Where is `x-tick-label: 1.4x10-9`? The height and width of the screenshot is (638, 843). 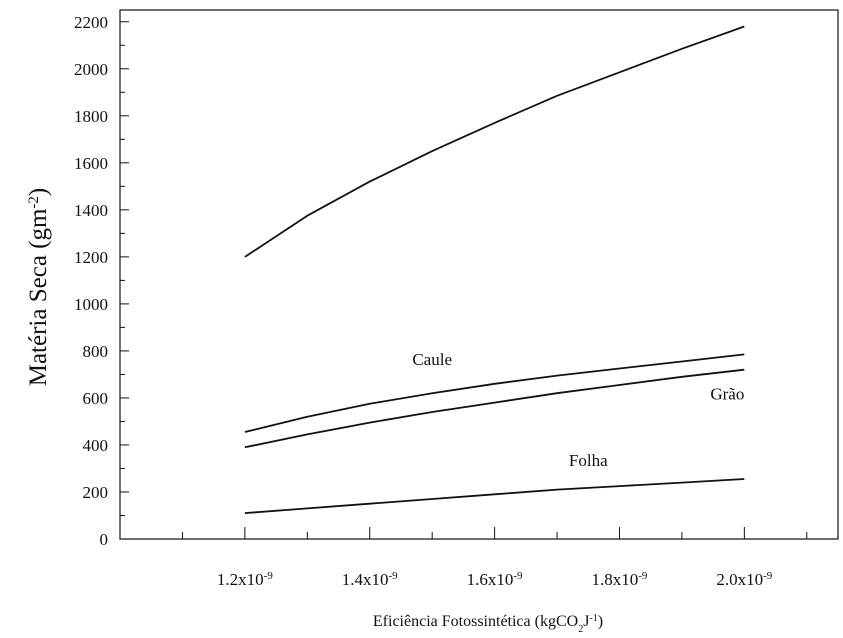
x-tick-label: 1.4x10-9 is located at coordinates (370, 579).